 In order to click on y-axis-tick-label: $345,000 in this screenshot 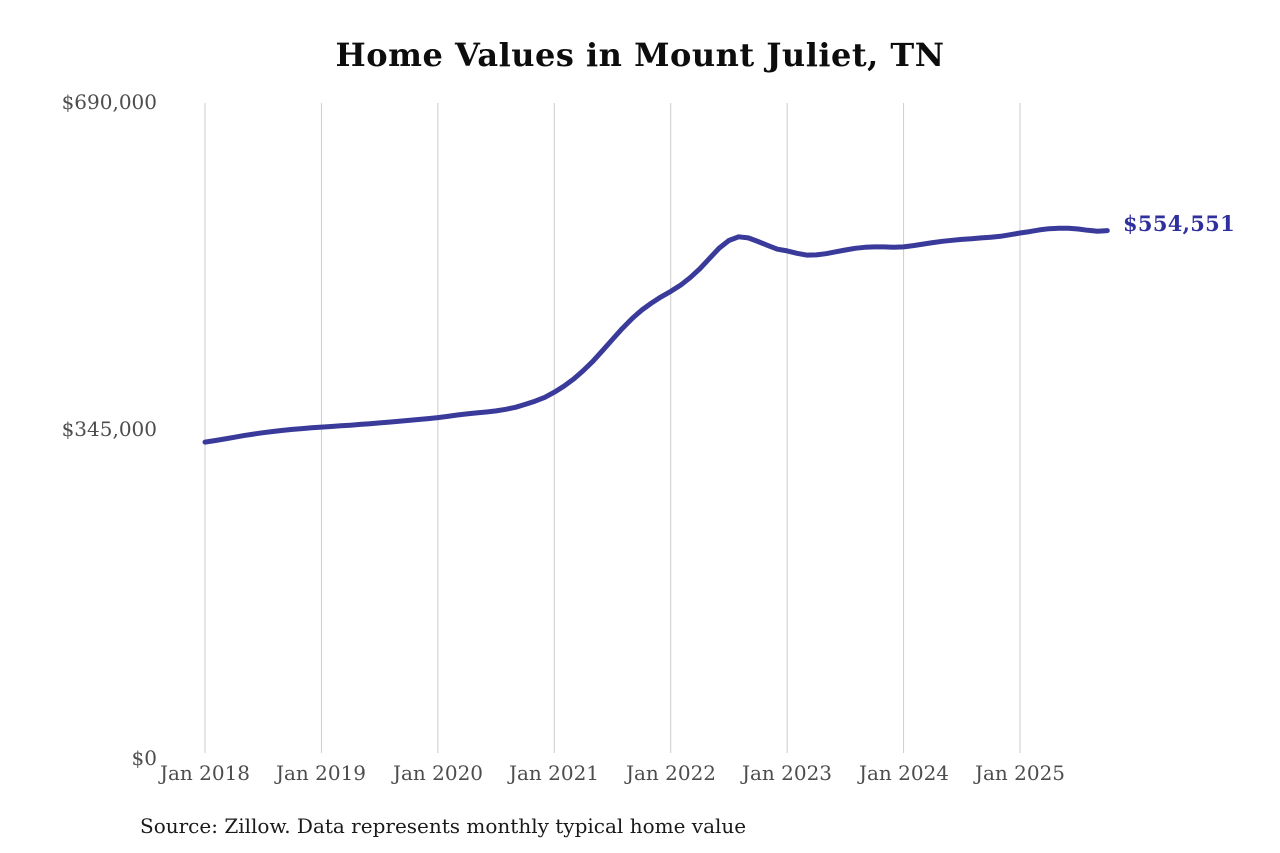, I will do `click(109, 429)`.